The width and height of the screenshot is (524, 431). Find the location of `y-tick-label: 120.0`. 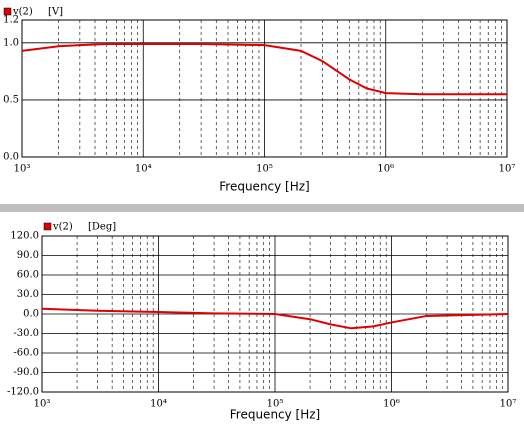

y-tick-label: 120.0 is located at coordinates (24, 236).